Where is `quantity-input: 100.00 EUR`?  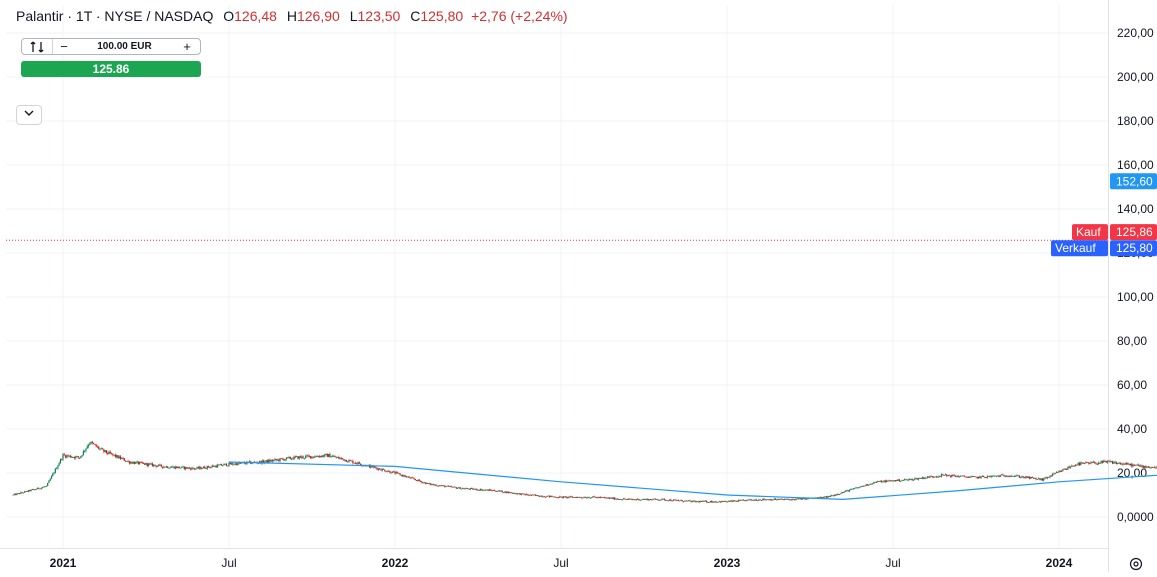 quantity-input: 100.00 EUR is located at coordinates (124, 46).